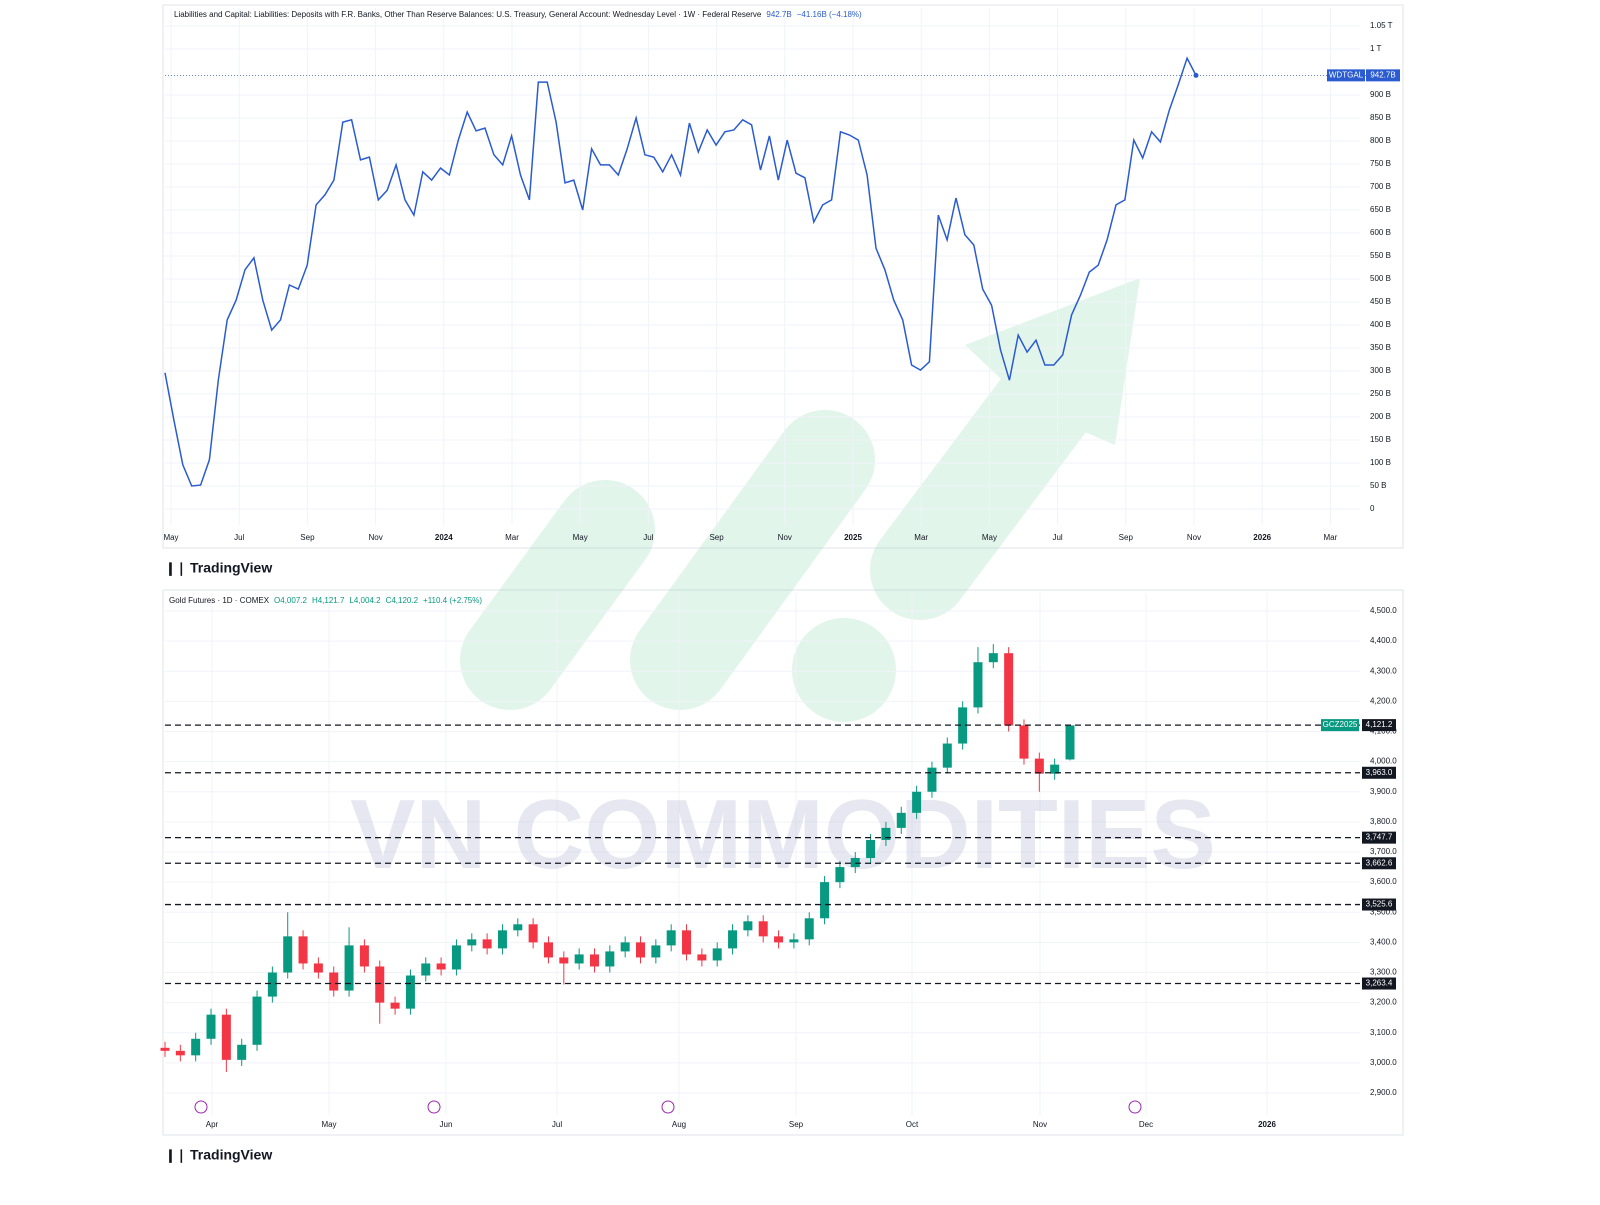 This screenshot has height=1205, width=1600. Describe the element at coordinates (444, 537) in the screenshot. I see `x-tick-label: 2024` at that location.